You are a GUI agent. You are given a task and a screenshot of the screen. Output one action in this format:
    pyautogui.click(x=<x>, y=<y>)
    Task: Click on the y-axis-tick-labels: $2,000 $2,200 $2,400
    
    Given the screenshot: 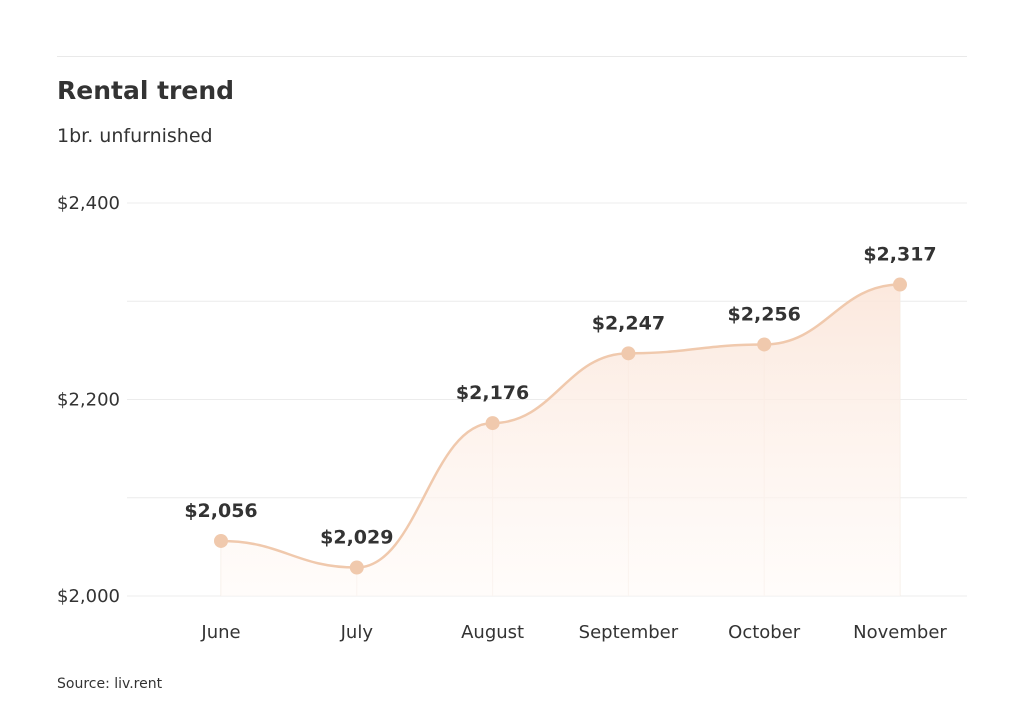 What is the action you would take?
    pyautogui.click(x=88, y=400)
    